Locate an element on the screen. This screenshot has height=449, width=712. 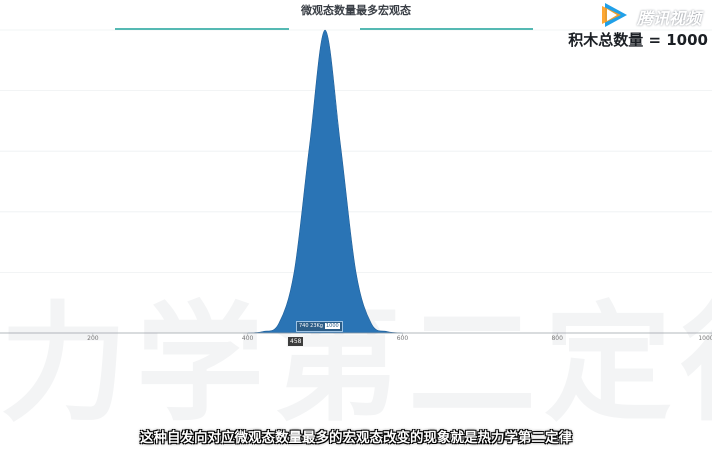
hover-tooltip: 740 23Kg 1000 is located at coordinates (319, 326).